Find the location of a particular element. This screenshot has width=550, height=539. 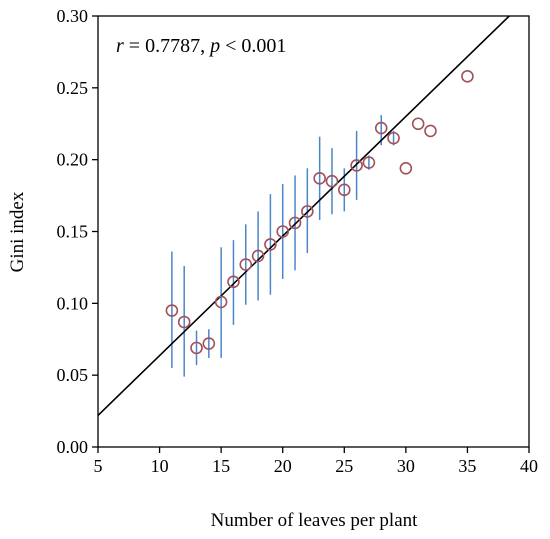

x-tick-label: 20 is located at coordinates (283, 466).